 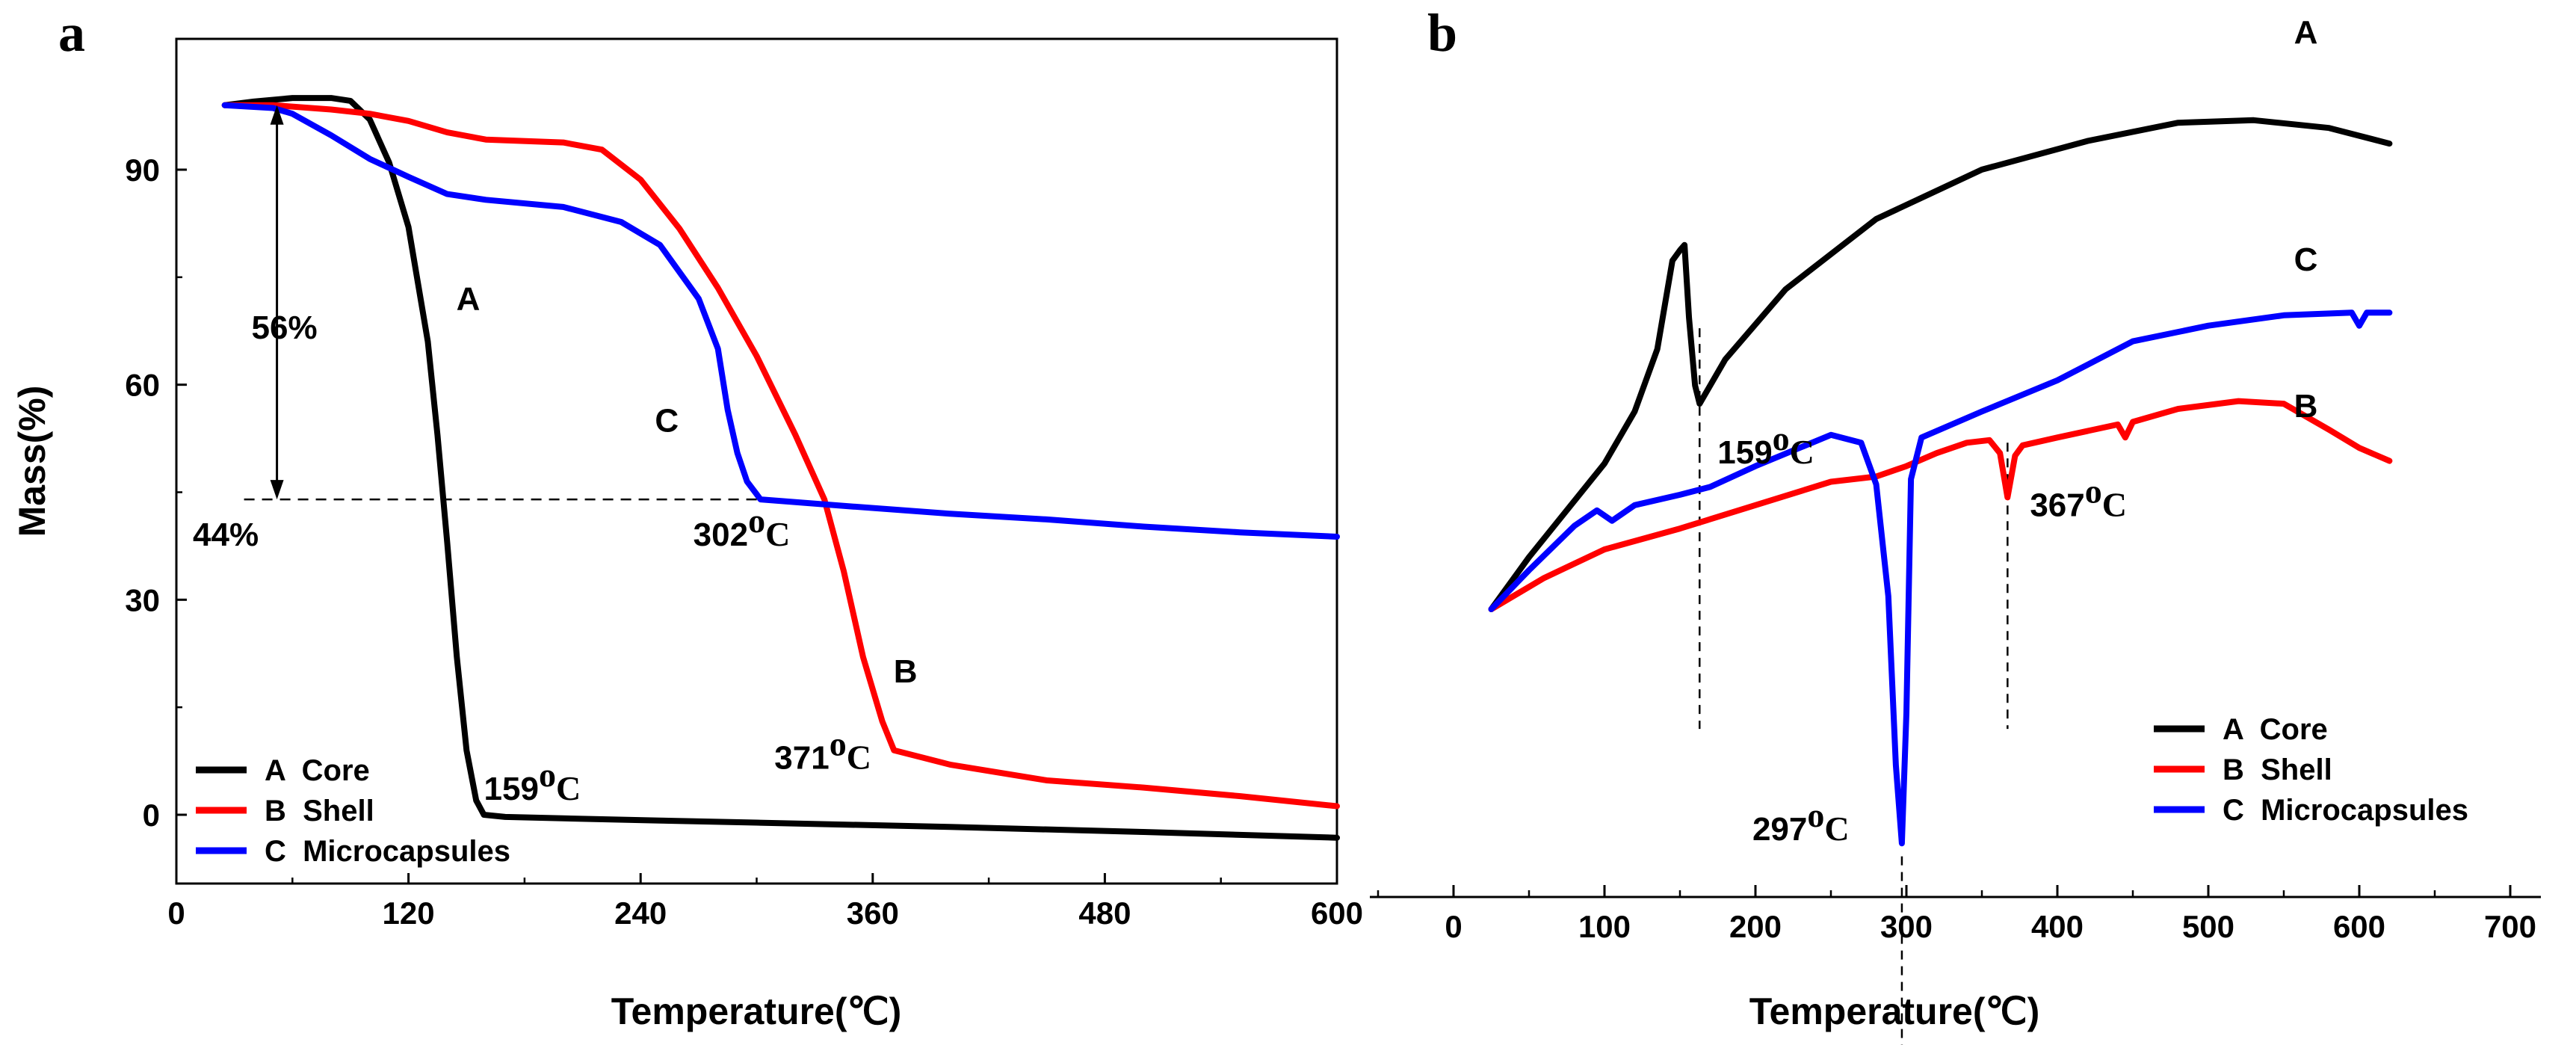 What do you see at coordinates (1337, 913) in the screenshot?
I see `x-tick-label-600: 600` at bounding box center [1337, 913].